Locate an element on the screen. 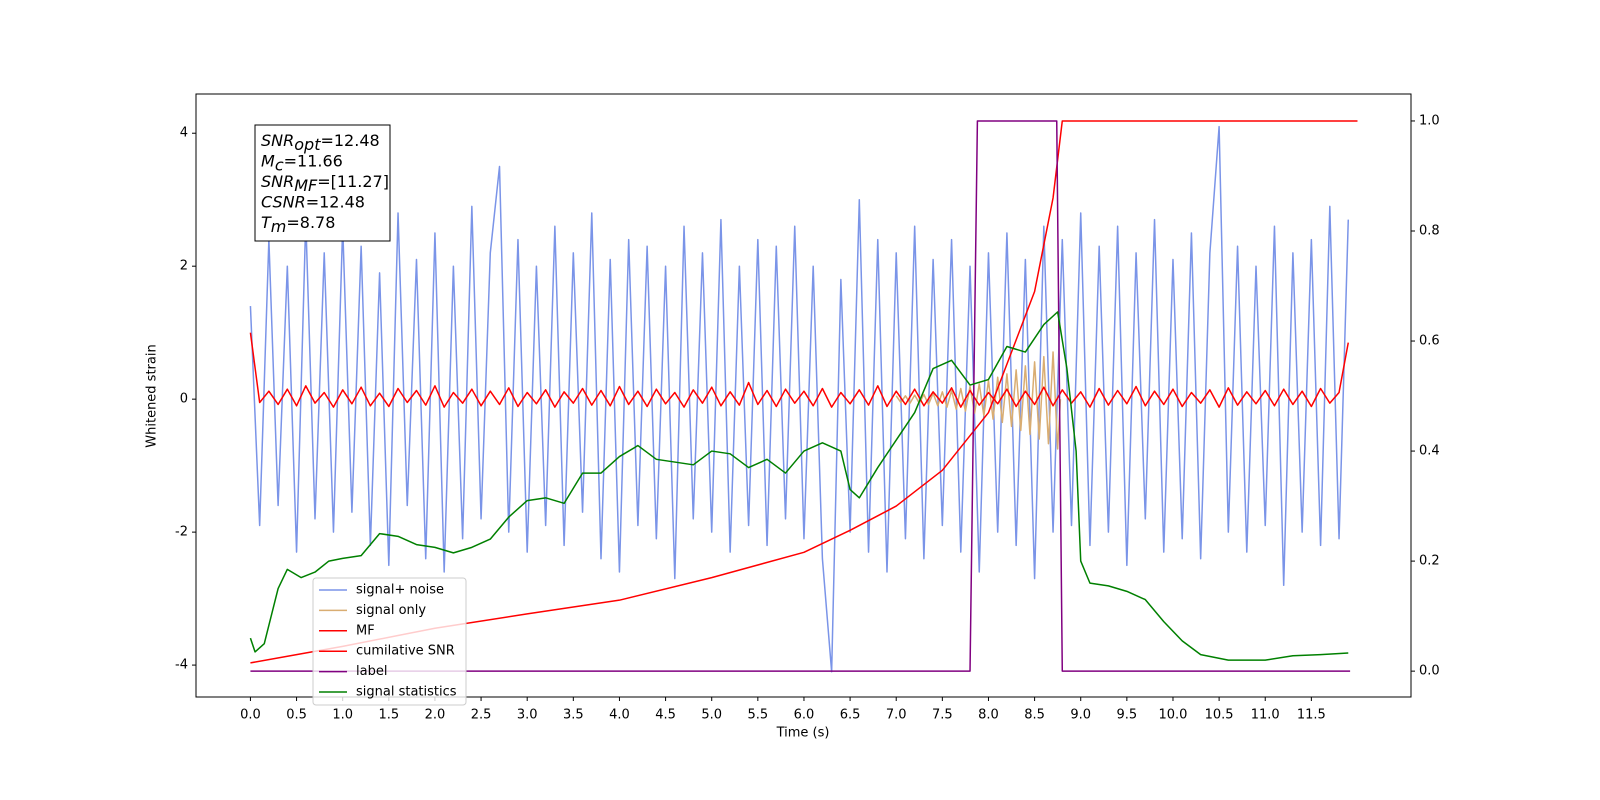 The width and height of the screenshot is (1600, 800). x-tick-label: 10.5 is located at coordinates (1219, 715).